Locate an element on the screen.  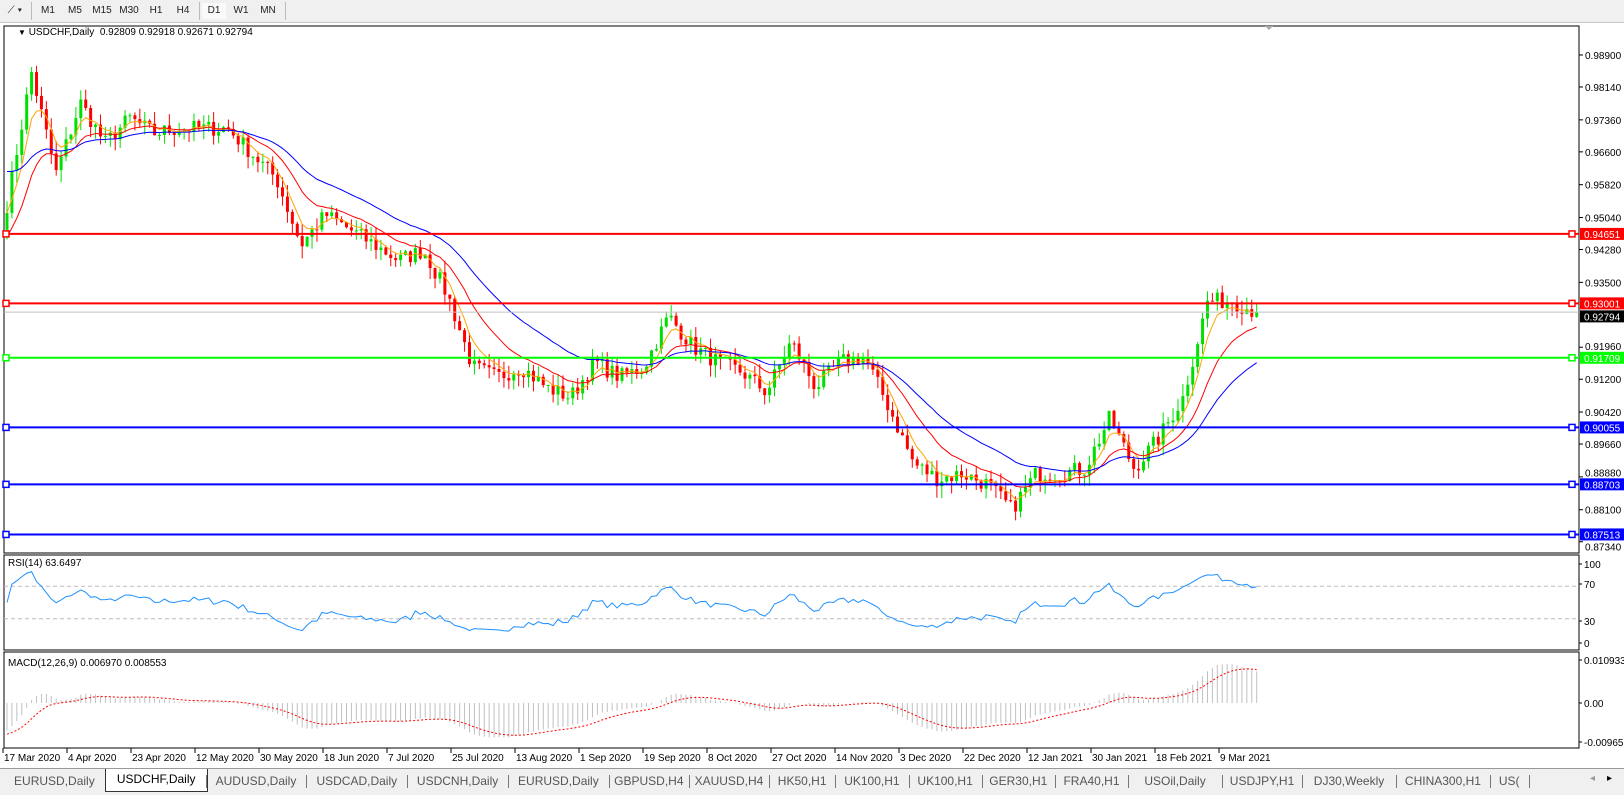
scroll-left-icon: ◂ is located at coordinates (1593, 778).